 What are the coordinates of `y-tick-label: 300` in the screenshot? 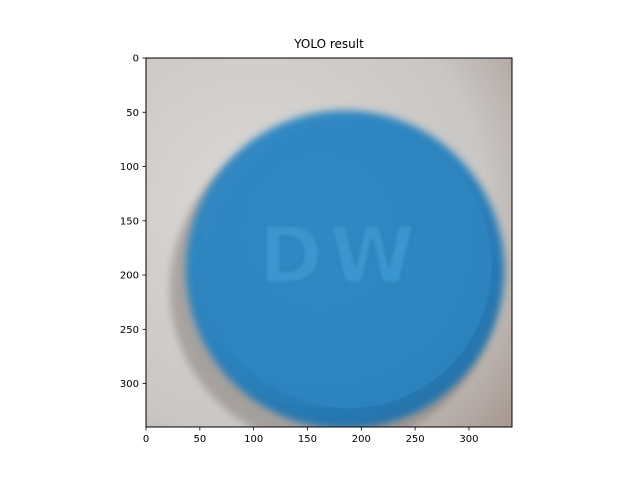 It's located at (129, 384).